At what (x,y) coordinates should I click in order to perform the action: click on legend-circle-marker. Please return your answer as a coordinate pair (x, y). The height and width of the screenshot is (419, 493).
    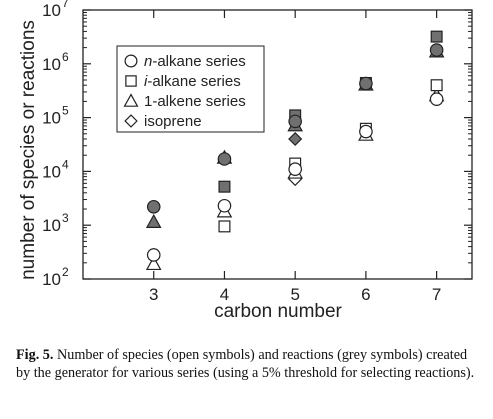
    Looking at the image, I should click on (131, 61).